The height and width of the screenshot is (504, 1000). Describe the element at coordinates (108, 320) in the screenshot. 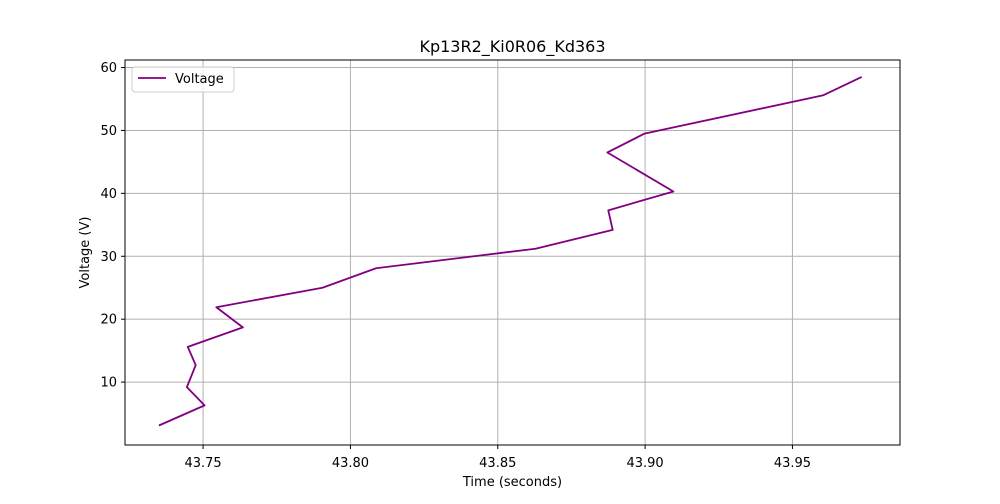

I see `y-tick-label: 20` at that location.